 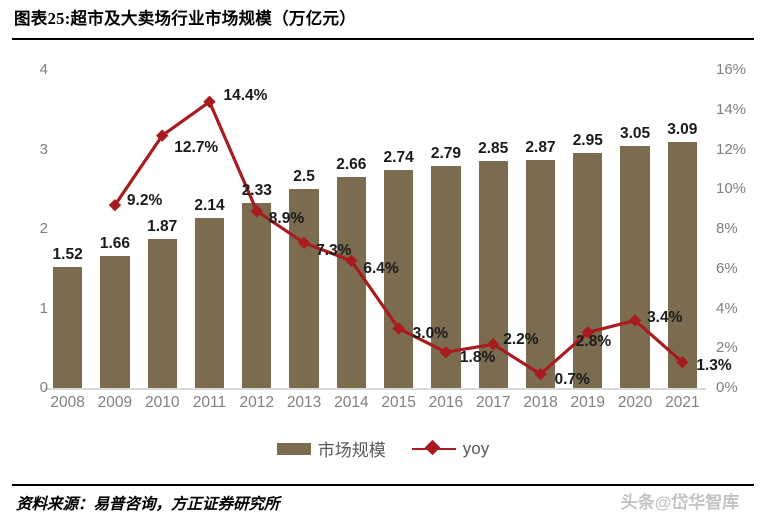 I want to click on bar-label-2019: 2.95, so click(x=587, y=141).